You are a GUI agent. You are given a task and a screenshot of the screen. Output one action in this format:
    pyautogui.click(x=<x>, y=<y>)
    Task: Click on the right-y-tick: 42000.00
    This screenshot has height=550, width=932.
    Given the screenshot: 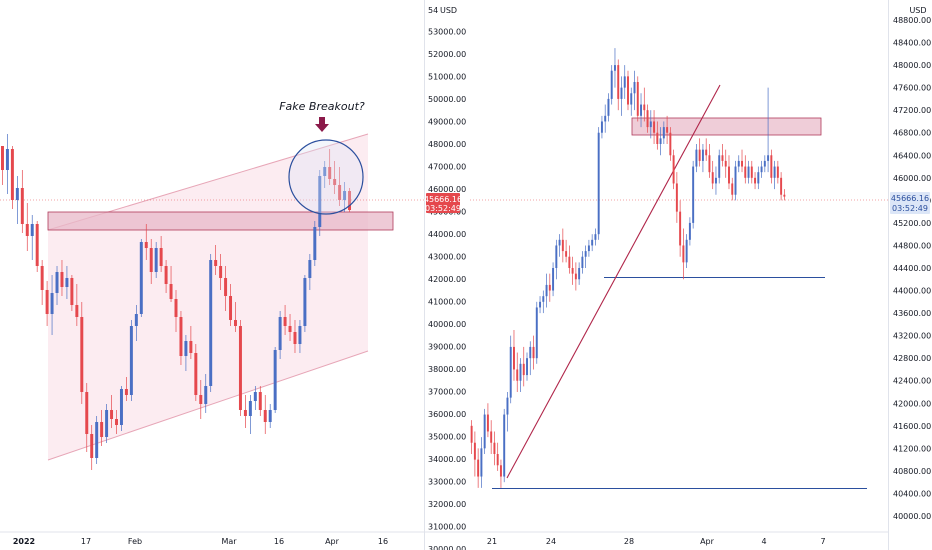 What is the action you would take?
    pyautogui.click(x=912, y=403)
    